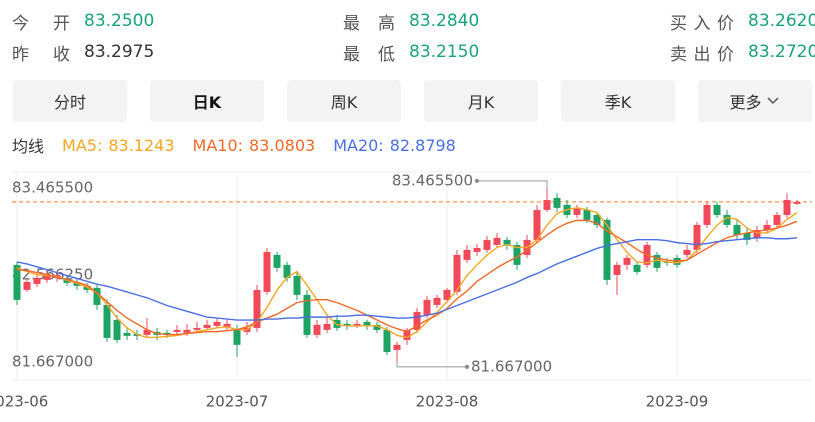 This screenshot has width=815, height=422. Describe the element at coordinates (742, 21) in the screenshot. I see `quote-item: 买入价 83.2620` at that location.